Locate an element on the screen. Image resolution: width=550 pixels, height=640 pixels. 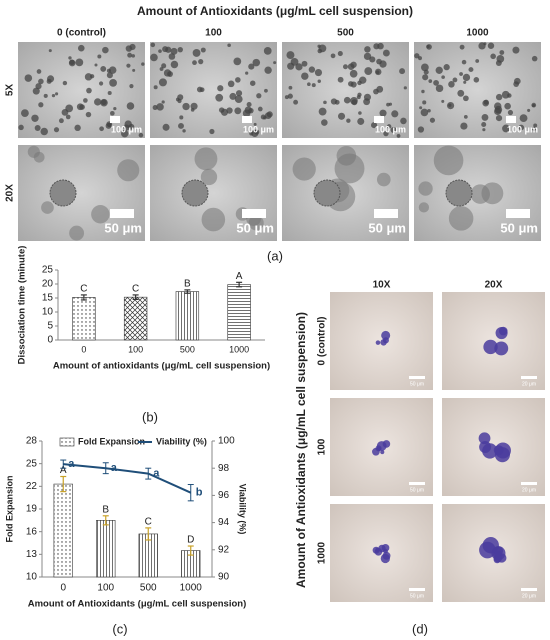
y-tick-label: 100 is located at coordinates (226, 441).